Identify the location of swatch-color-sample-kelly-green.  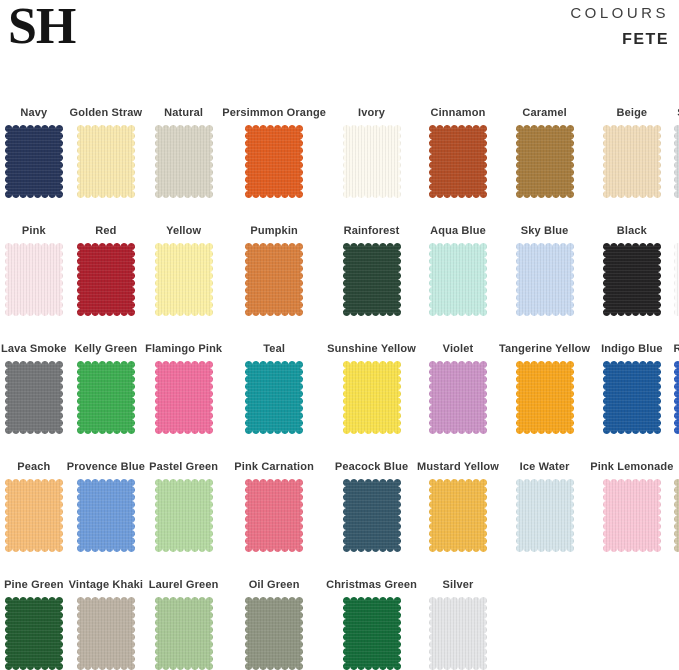
(106, 397).